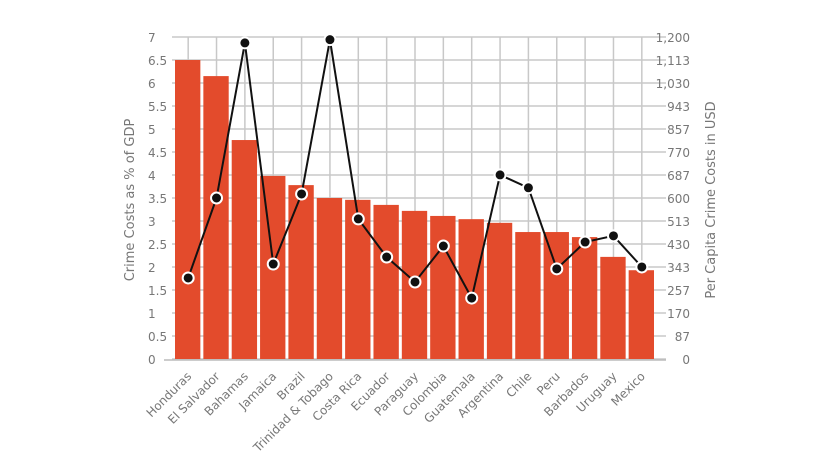 The image size is (836, 473). What do you see at coordinates (584, 298) in the screenshot?
I see `bar-barbados` at bounding box center [584, 298].